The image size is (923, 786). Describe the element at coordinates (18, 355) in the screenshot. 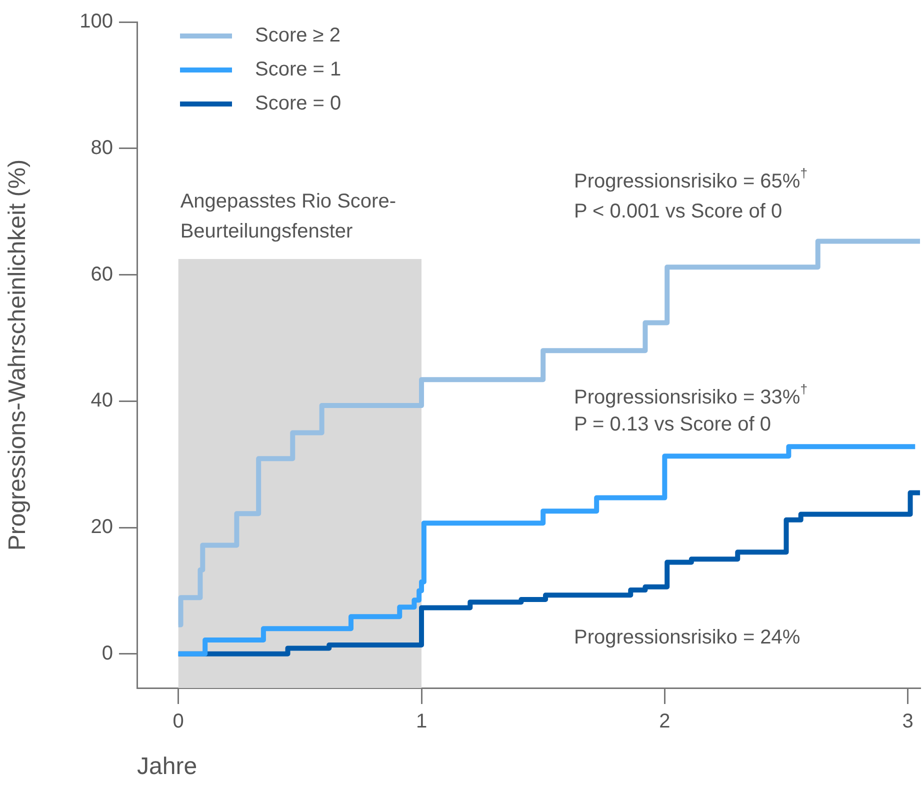

I see `y-axis-title: Progressions-Wahrscheinlichkeit (%)` at that location.